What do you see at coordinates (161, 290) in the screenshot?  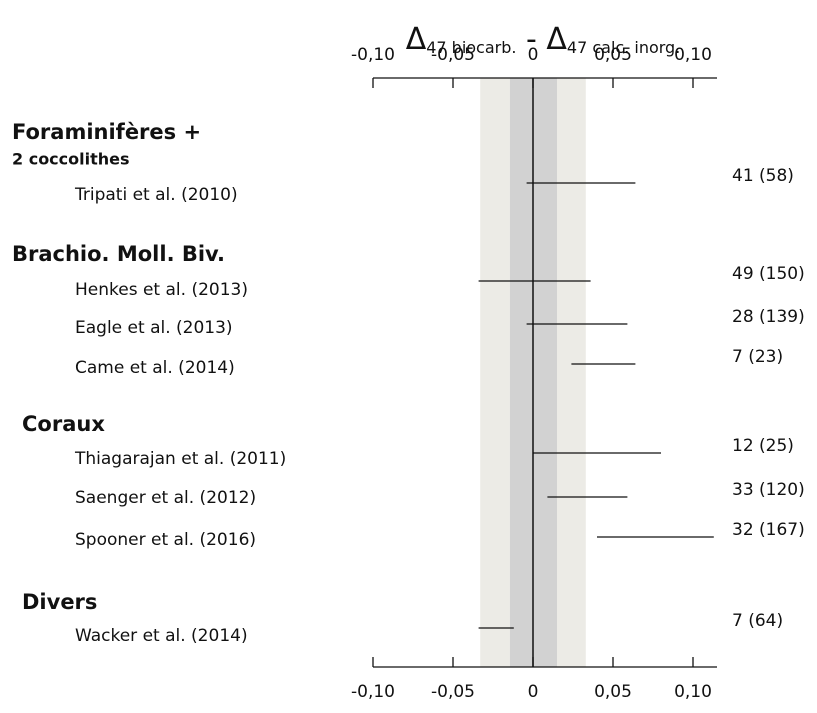 I see `study-label: Henkes et al. (2013)` at bounding box center [161, 290].